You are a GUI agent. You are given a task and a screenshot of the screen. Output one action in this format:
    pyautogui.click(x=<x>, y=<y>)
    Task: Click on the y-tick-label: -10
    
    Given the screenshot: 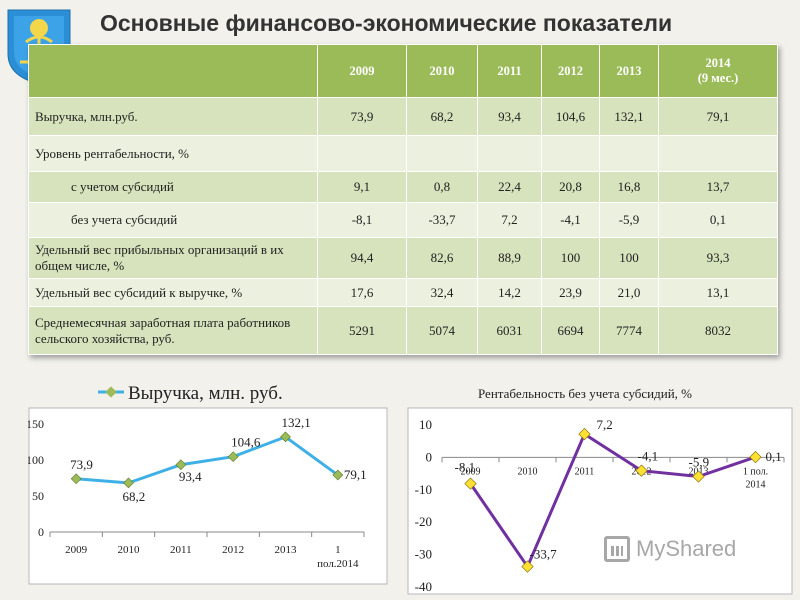 What is the action you would take?
    pyautogui.click(x=423, y=489)
    